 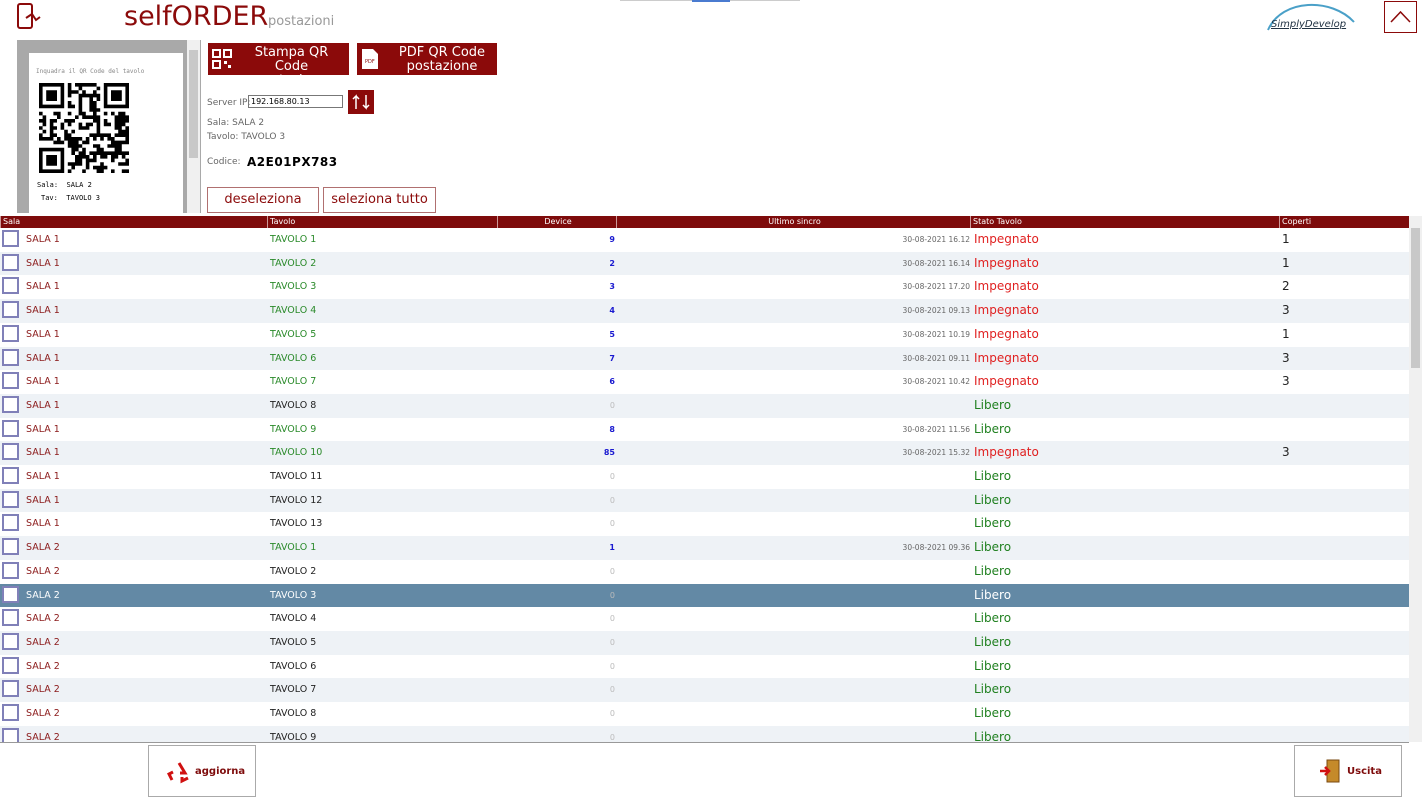 What do you see at coordinates (704, 619) in the screenshot?
I see `table-row: SALA 2 TAVOLO 4 0 Libero` at bounding box center [704, 619].